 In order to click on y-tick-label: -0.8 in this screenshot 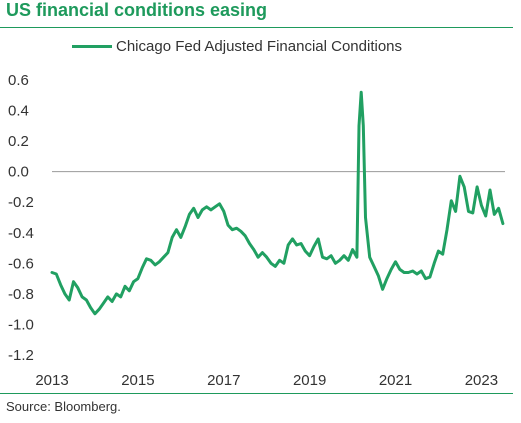, I will do `click(21, 294)`.